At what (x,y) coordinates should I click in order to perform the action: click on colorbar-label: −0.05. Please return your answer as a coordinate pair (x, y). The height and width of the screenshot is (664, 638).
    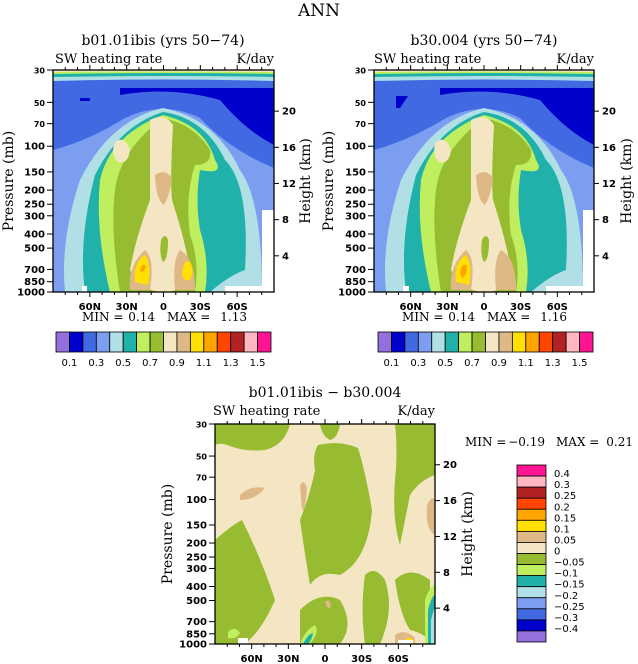
    Looking at the image, I should click on (569, 563).